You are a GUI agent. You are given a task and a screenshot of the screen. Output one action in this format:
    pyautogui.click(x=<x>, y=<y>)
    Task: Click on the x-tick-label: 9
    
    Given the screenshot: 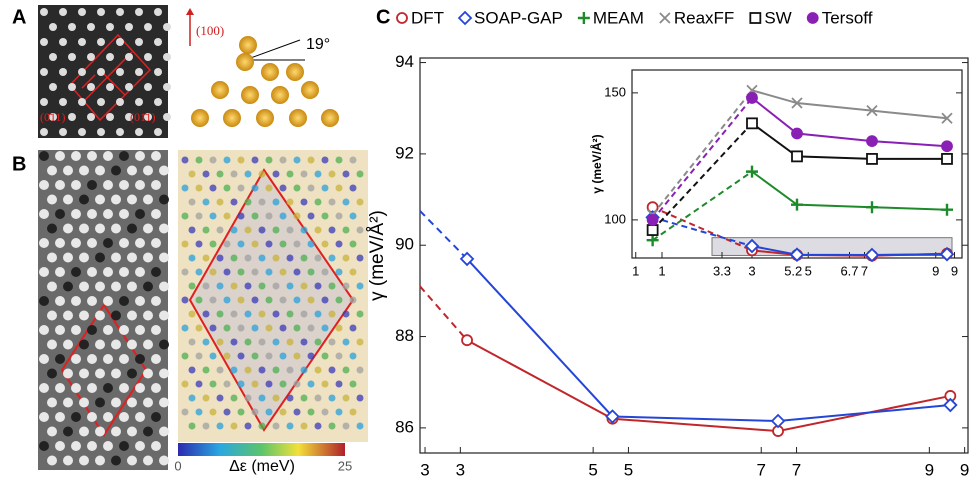 What is the action you would take?
    pyautogui.click(x=964, y=469)
    